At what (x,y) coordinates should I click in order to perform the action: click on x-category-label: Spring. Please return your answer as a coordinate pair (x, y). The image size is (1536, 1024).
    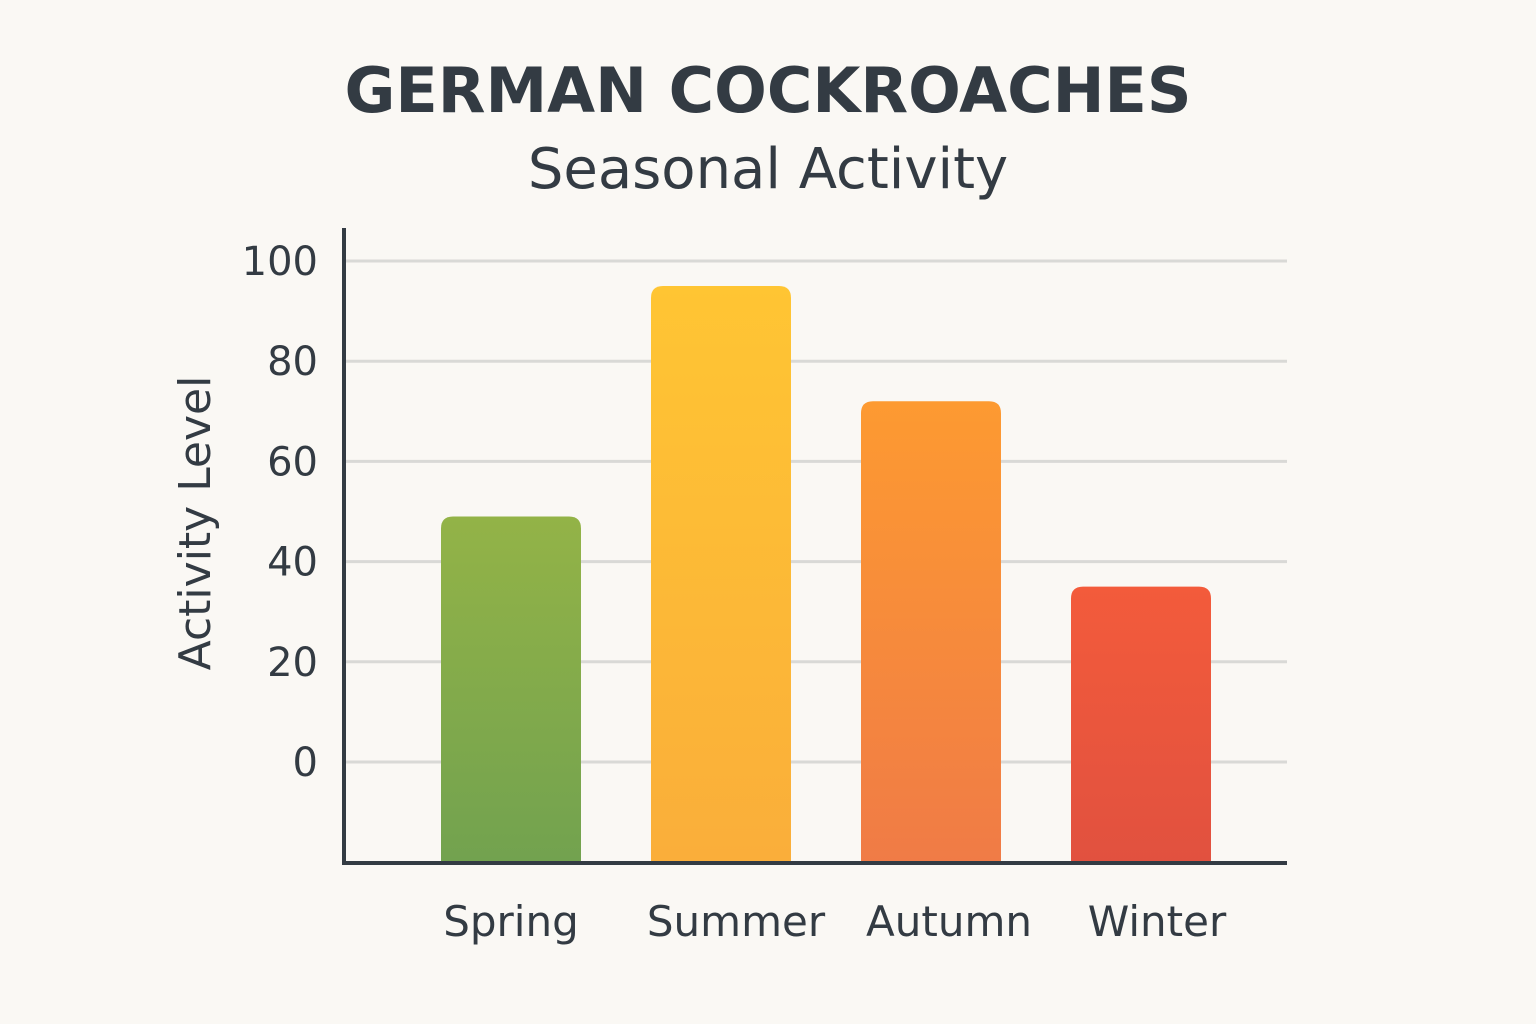
    Looking at the image, I should click on (511, 921).